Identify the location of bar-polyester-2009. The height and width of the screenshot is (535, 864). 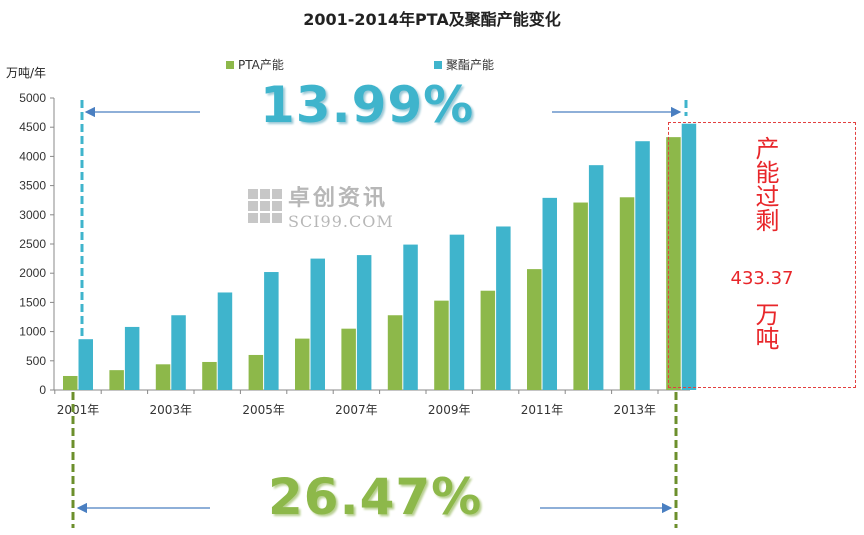
(457, 312).